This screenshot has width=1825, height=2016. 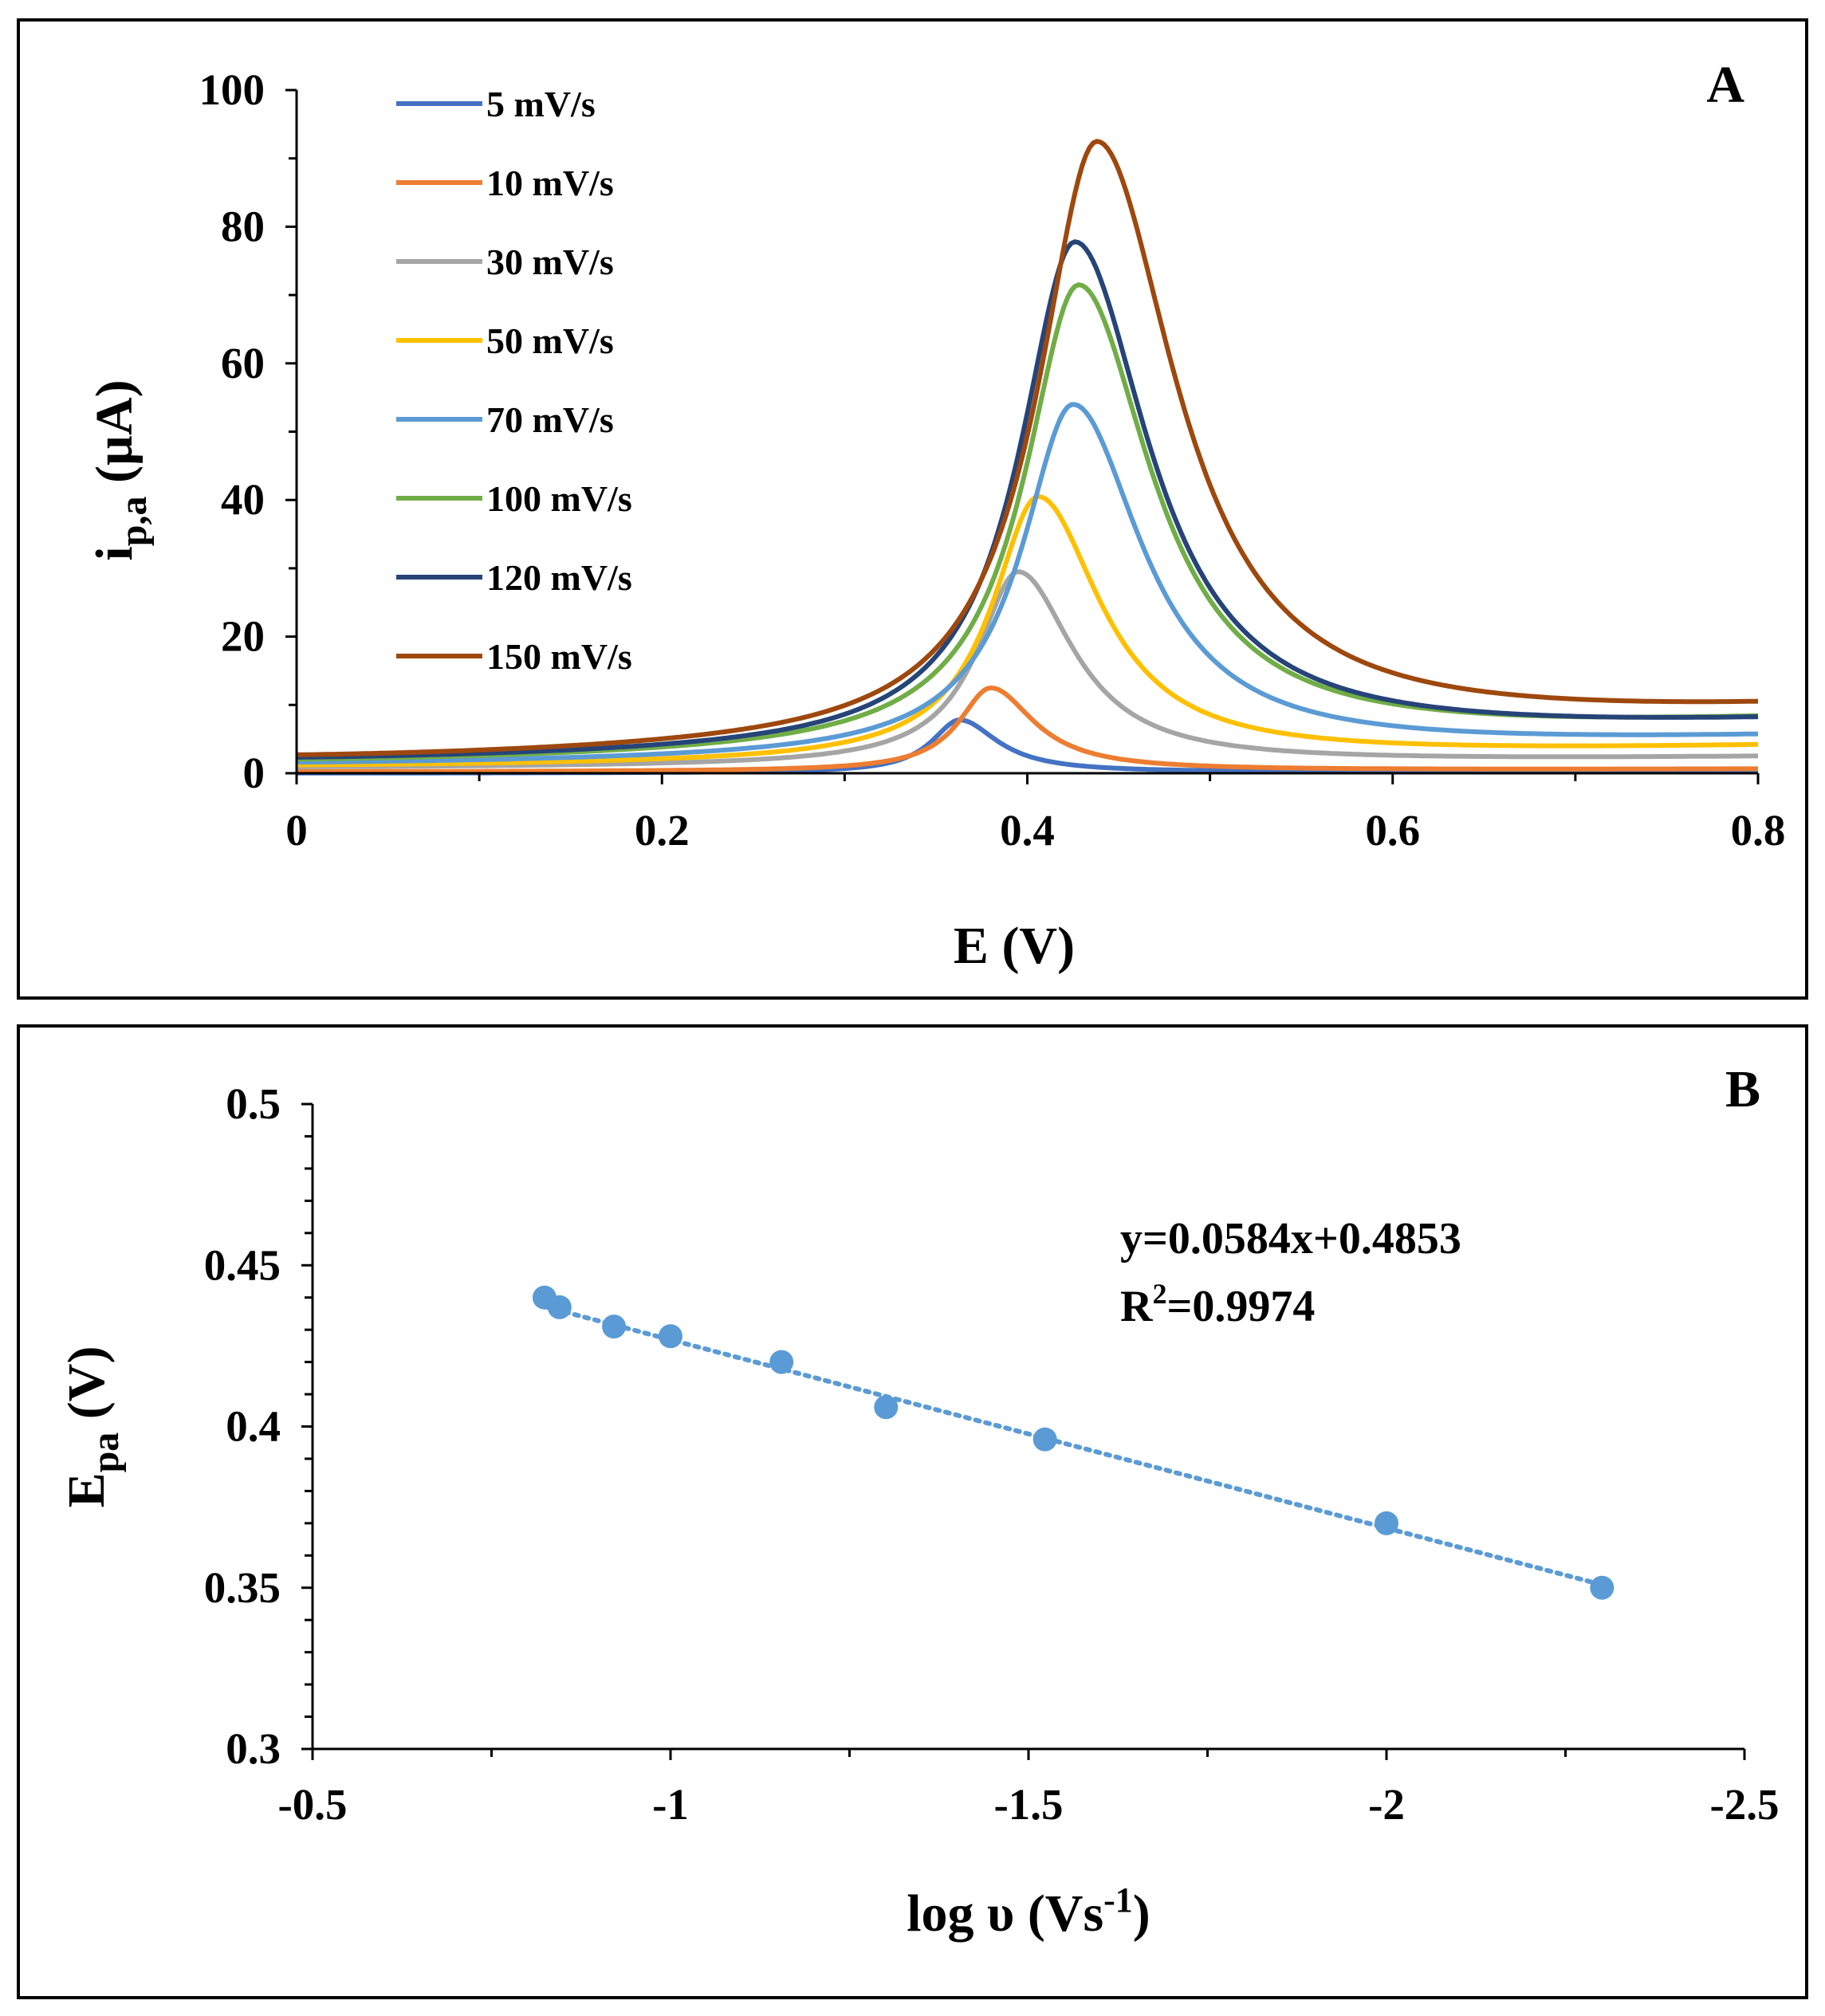 I want to click on y-tick-label: 40, so click(x=243, y=500).